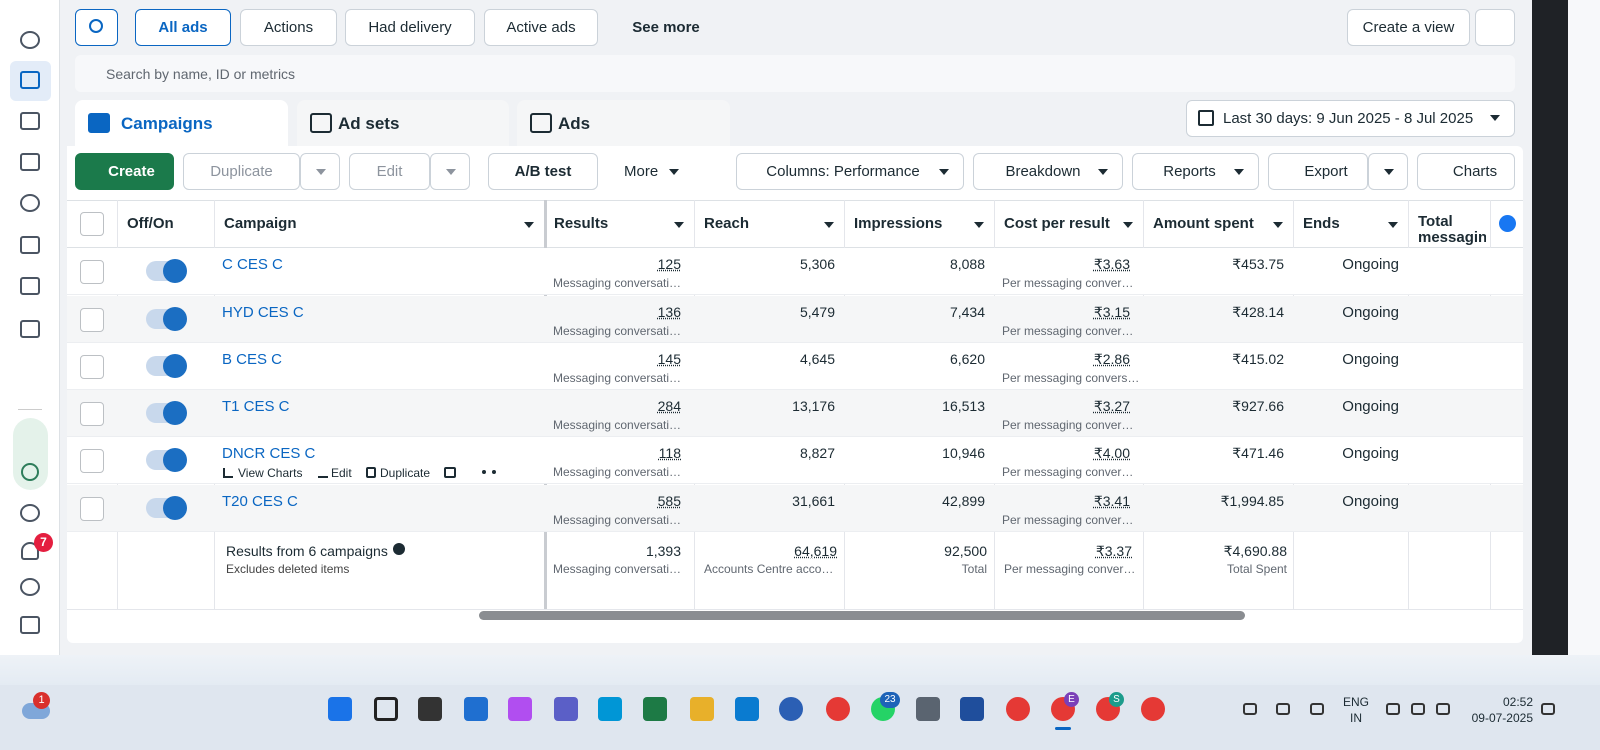  Describe the element at coordinates (92, 224) in the screenshot. I see `header-checkbox` at that location.